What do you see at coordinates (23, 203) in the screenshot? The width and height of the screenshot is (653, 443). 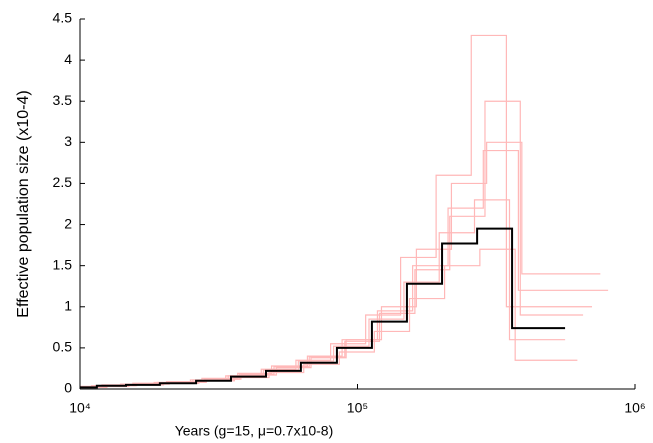 I see `y-axis-label: Effective population size (x10-4)` at bounding box center [23, 203].